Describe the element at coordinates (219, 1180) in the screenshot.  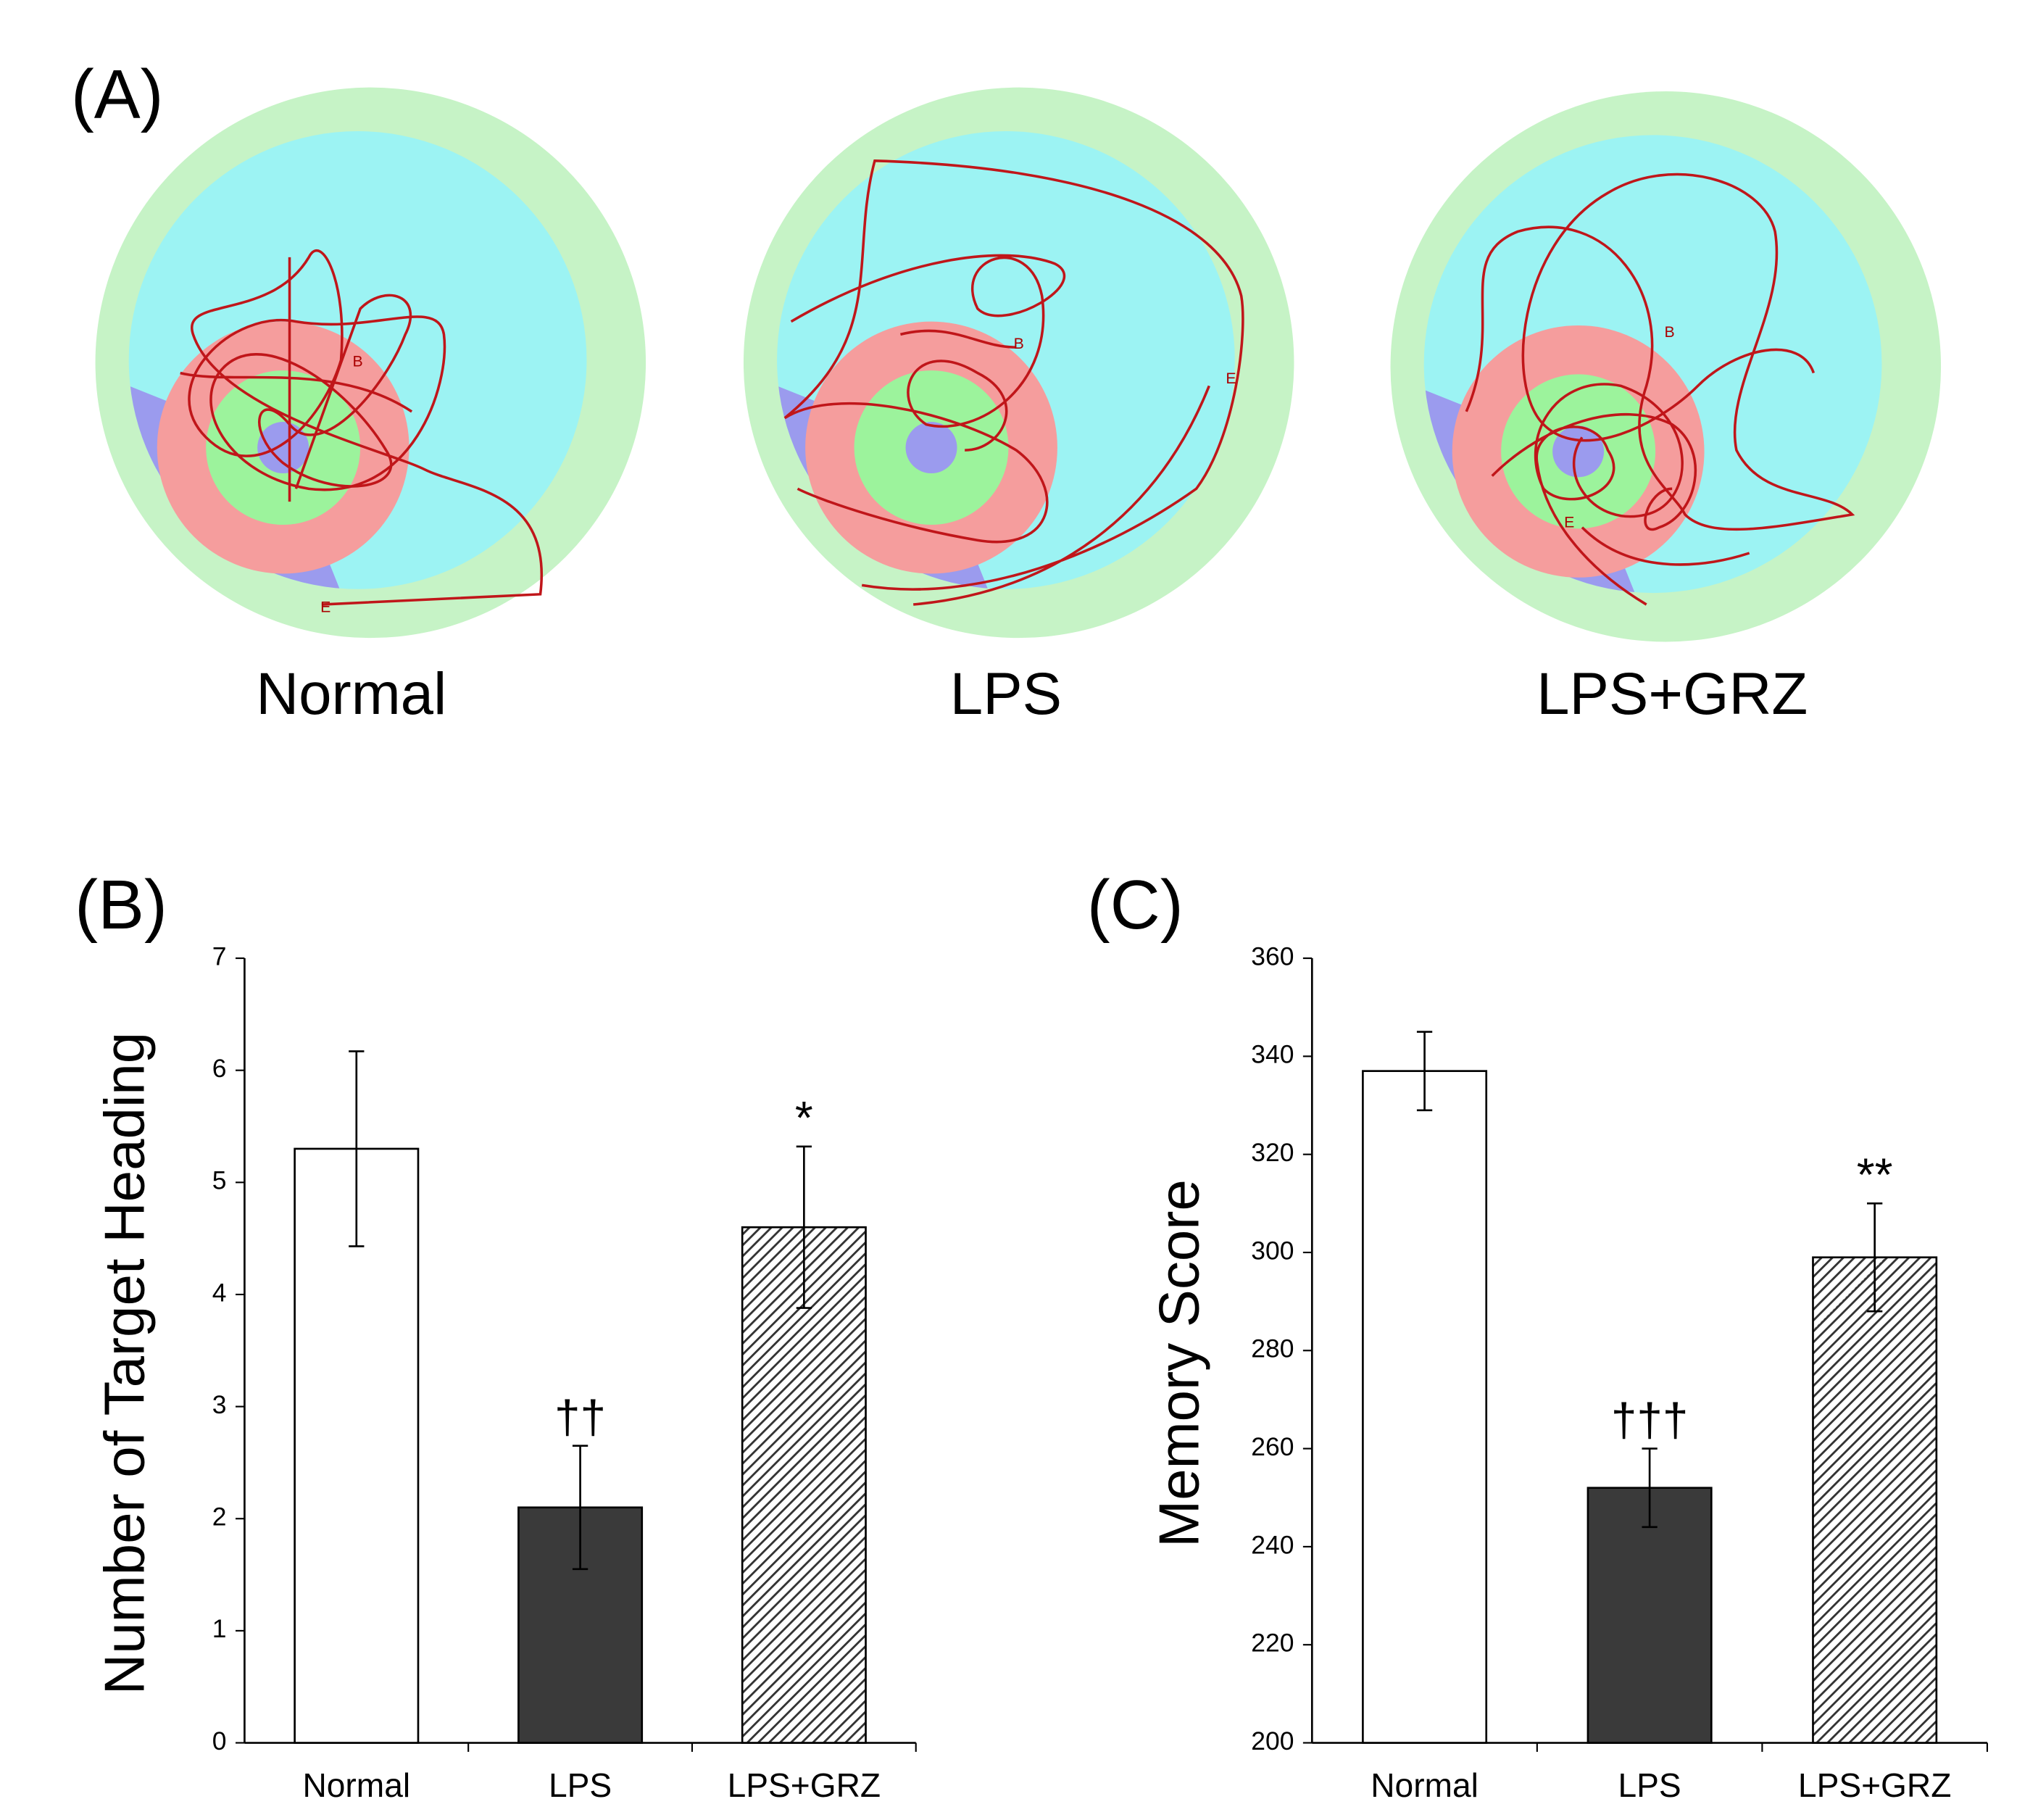
I see `y-tick-label: 5` at that location.